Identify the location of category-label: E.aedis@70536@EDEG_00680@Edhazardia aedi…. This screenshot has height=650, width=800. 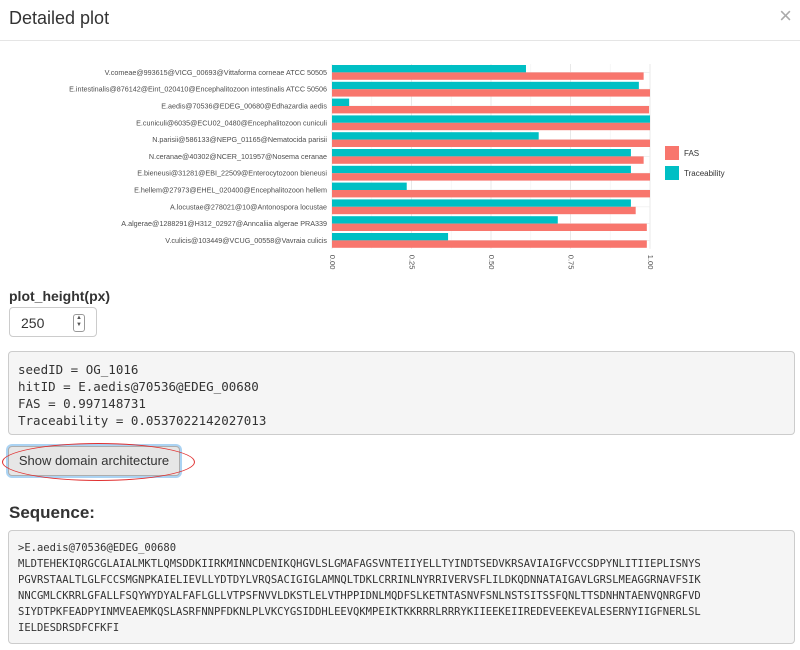
(244, 106).